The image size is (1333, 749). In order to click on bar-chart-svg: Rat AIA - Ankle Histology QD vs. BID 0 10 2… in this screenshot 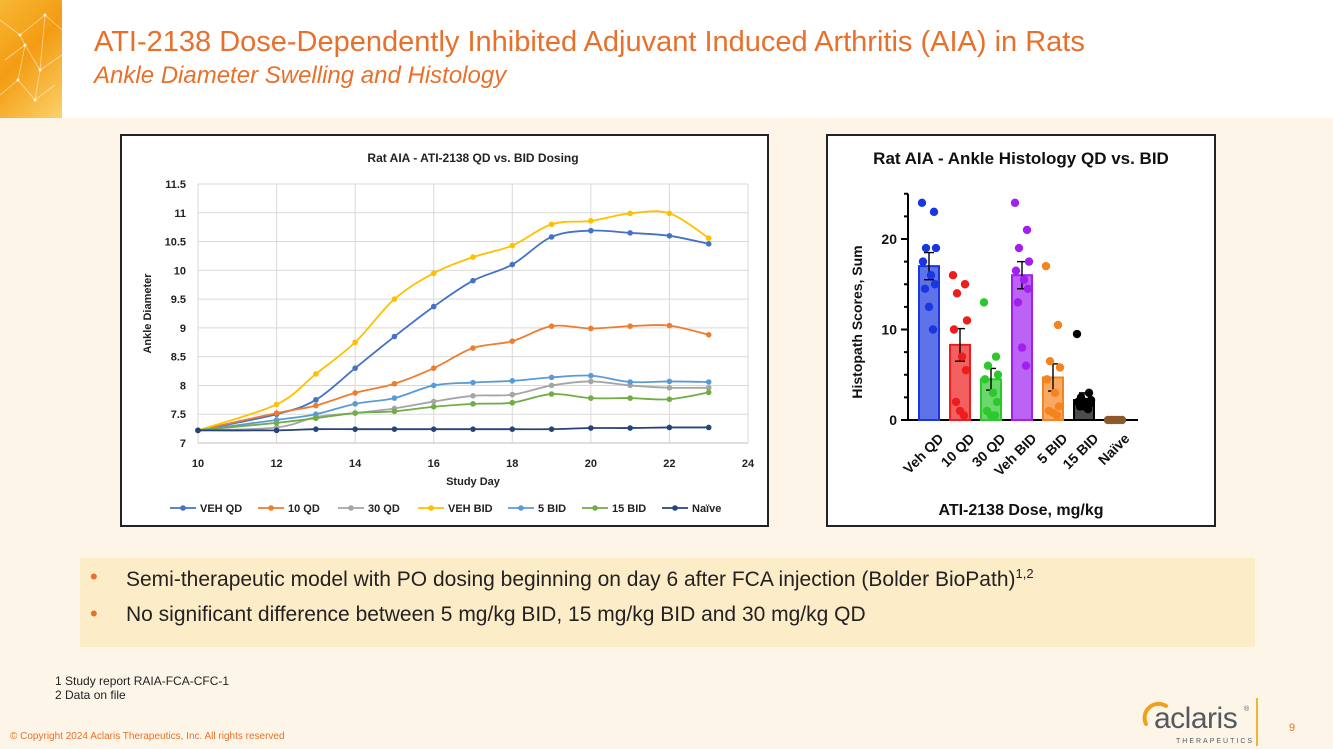, I will do `click(1009, 334)`.